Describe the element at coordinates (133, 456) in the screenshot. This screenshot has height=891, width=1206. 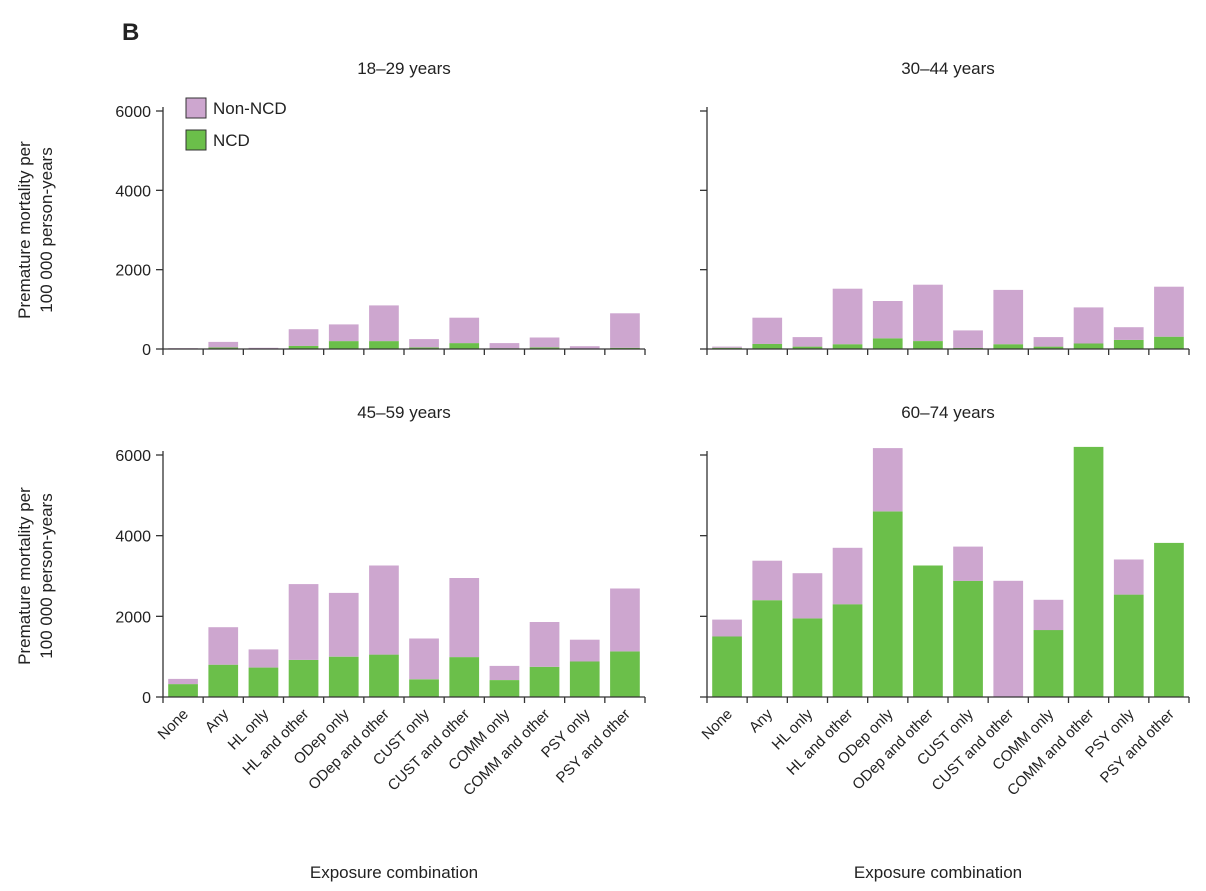
I see `y-tick-label: 6000` at that location.